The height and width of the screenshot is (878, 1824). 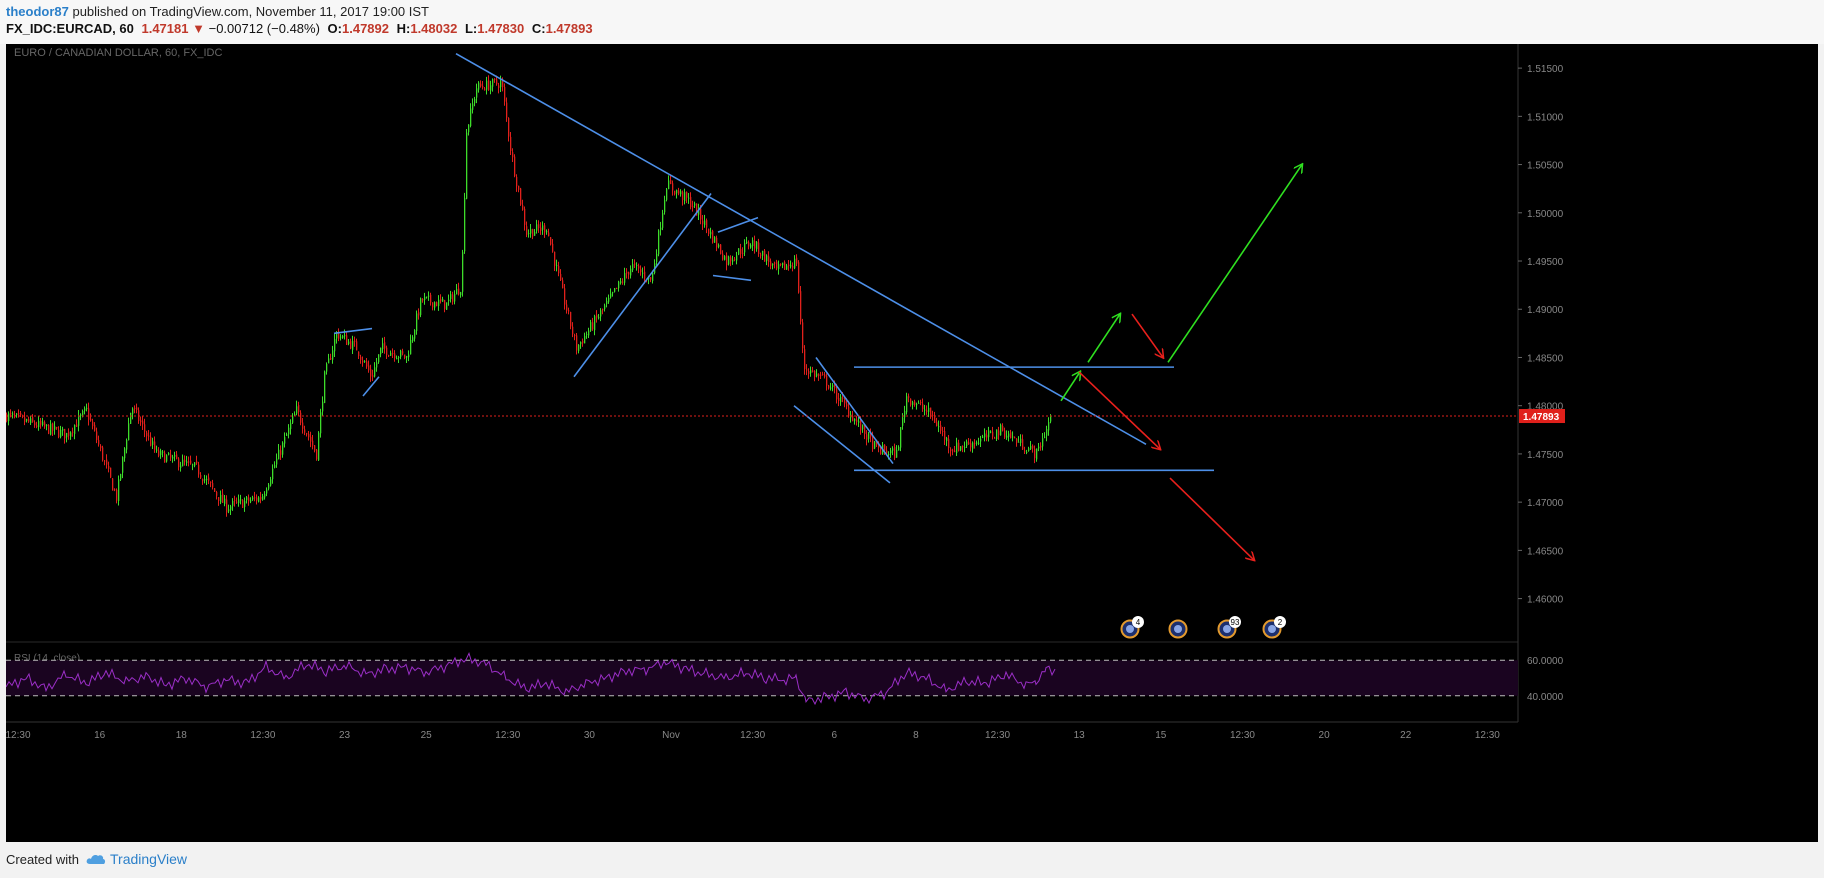 What do you see at coordinates (182, 735) in the screenshot?
I see `time-tick-label: 18` at bounding box center [182, 735].